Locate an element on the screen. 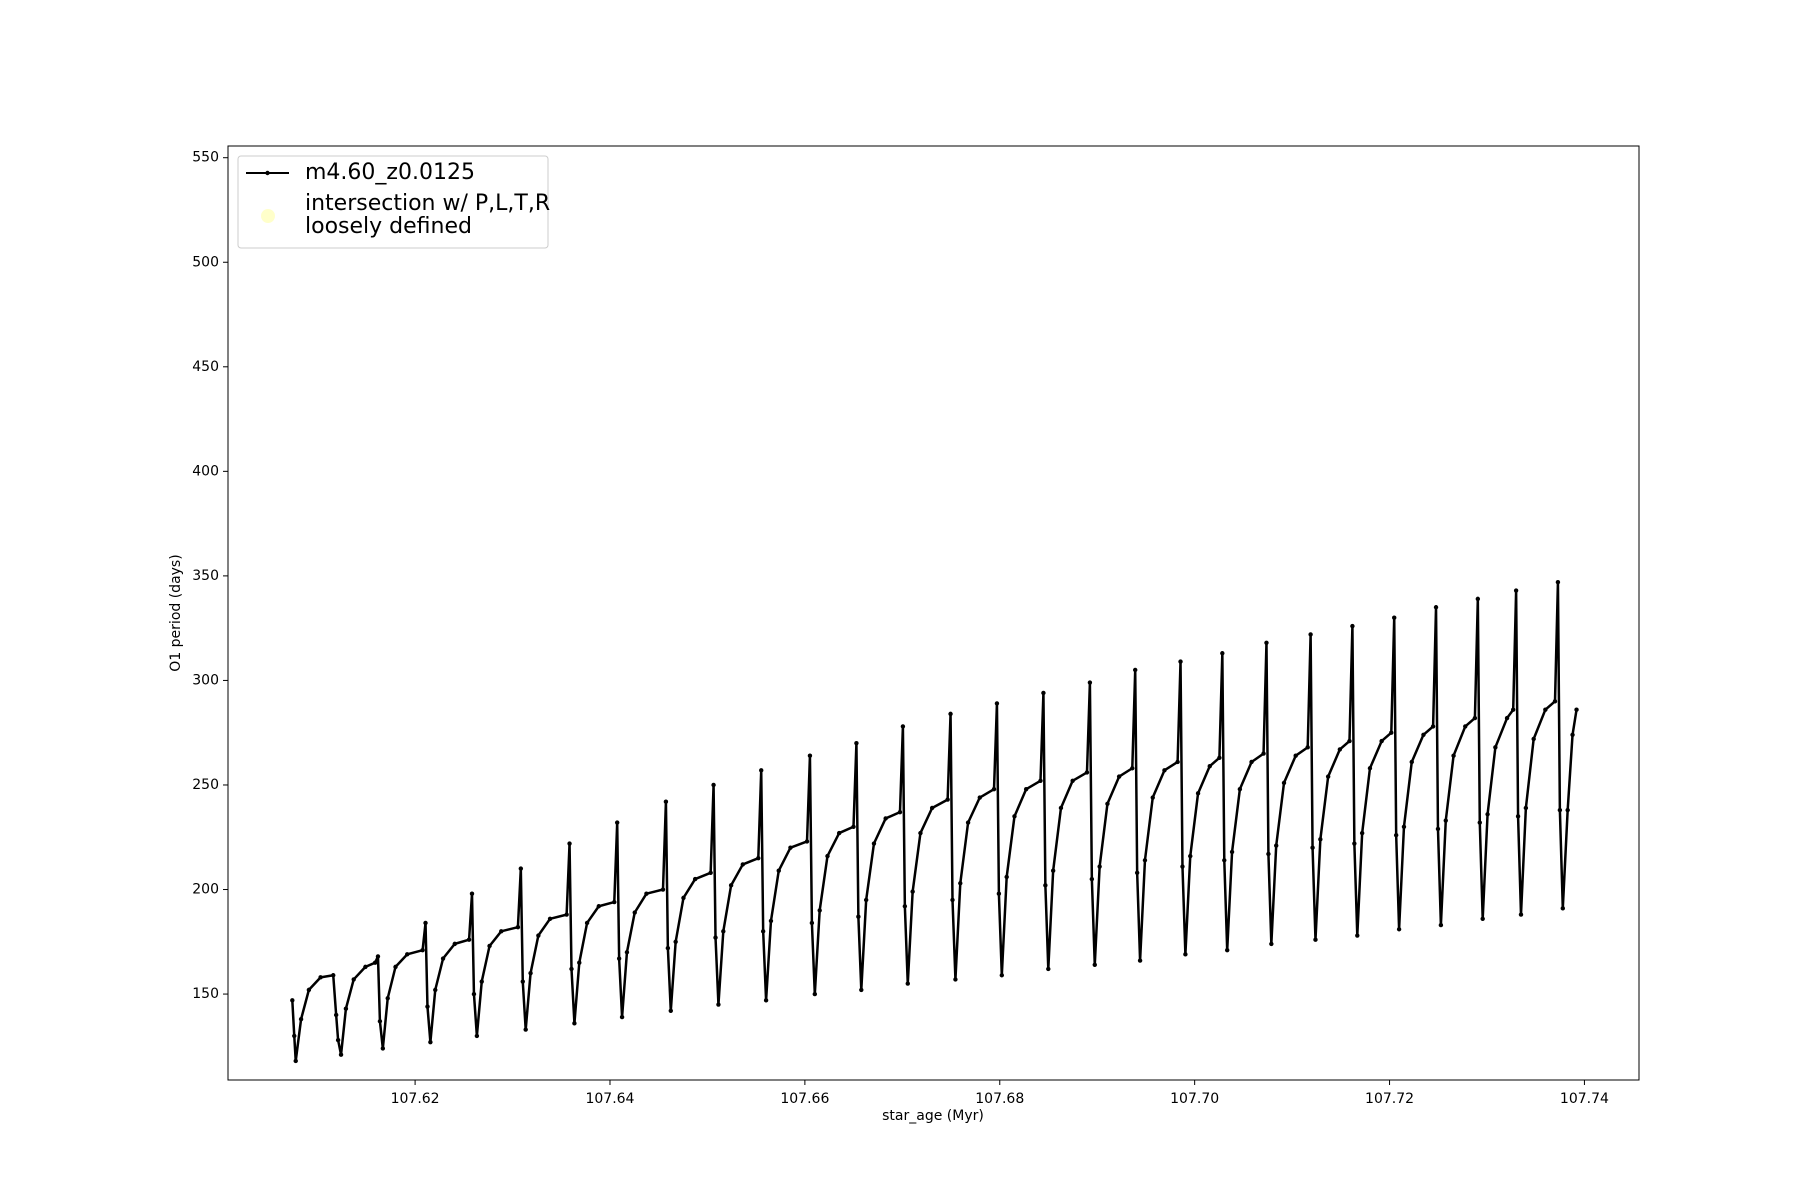  y-tick-label: 550 is located at coordinates (205, 158).